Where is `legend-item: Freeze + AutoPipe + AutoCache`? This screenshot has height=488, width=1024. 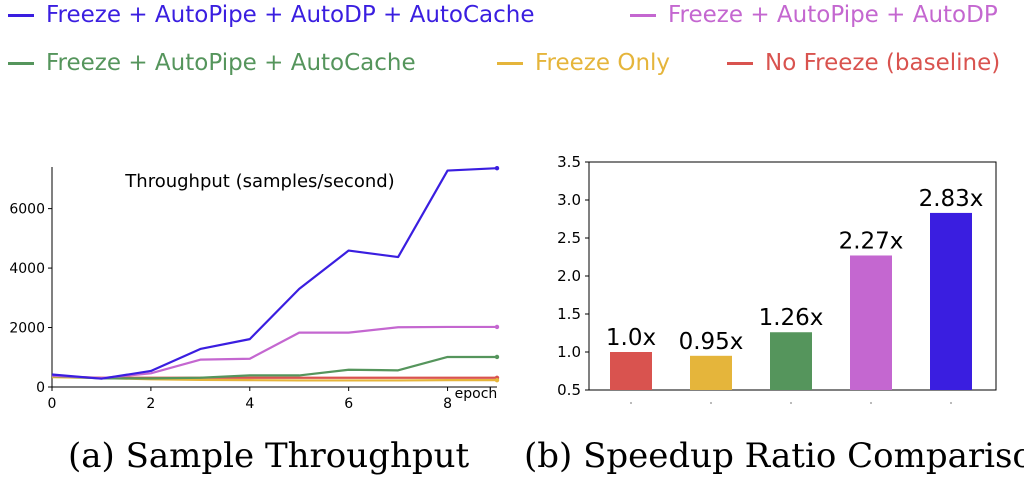 legend-item: Freeze + AutoPipe + AutoCache is located at coordinates (212, 63).